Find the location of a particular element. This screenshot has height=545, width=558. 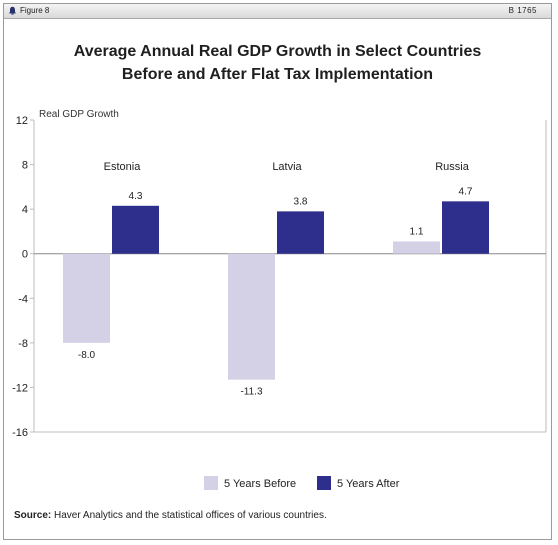

y-tick-label: -16 is located at coordinates (20, 433).